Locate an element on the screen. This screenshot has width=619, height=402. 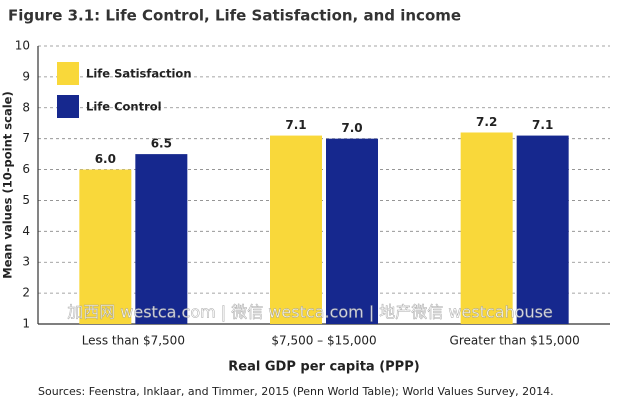
data-label: 7.2 is located at coordinates (486, 122).